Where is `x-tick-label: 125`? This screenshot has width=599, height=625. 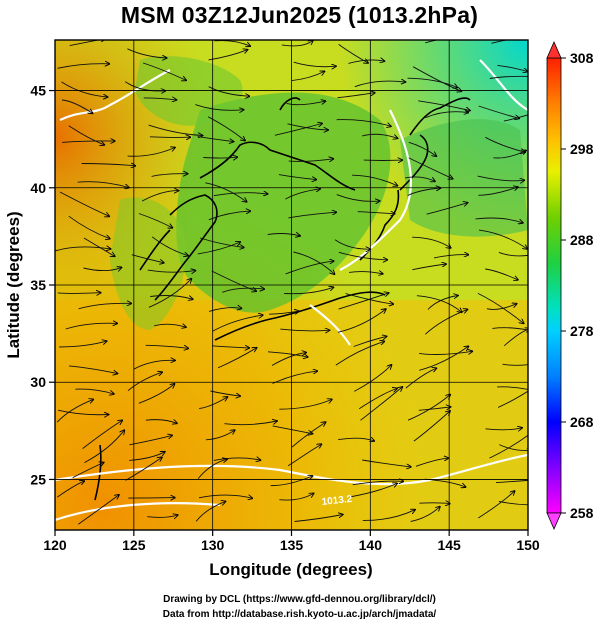 x-tick-label: 125 is located at coordinates (134, 545).